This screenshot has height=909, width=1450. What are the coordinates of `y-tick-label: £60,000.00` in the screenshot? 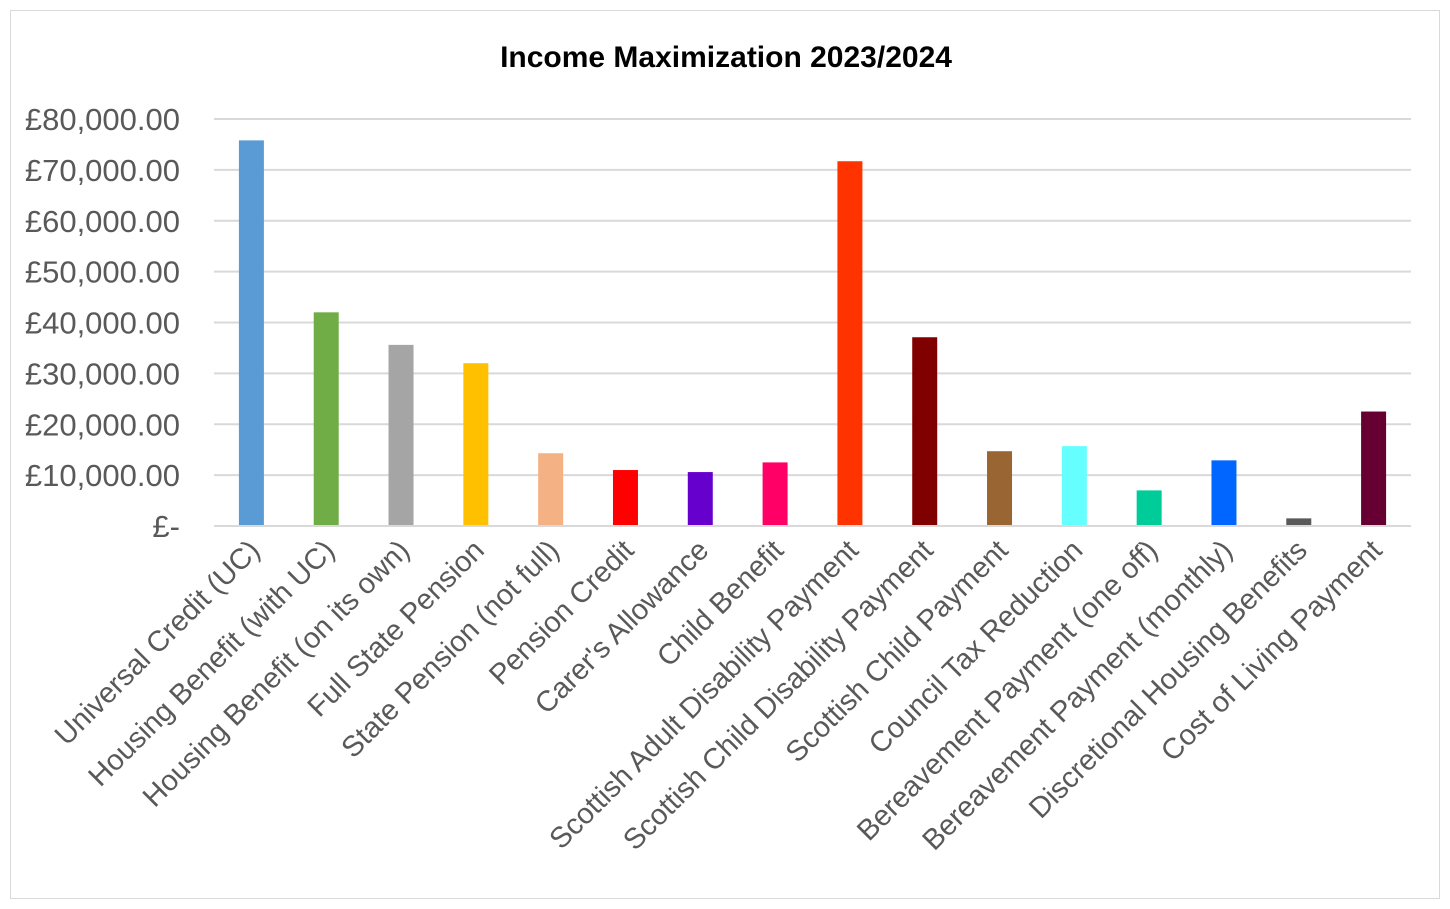 It's located at (102, 221).